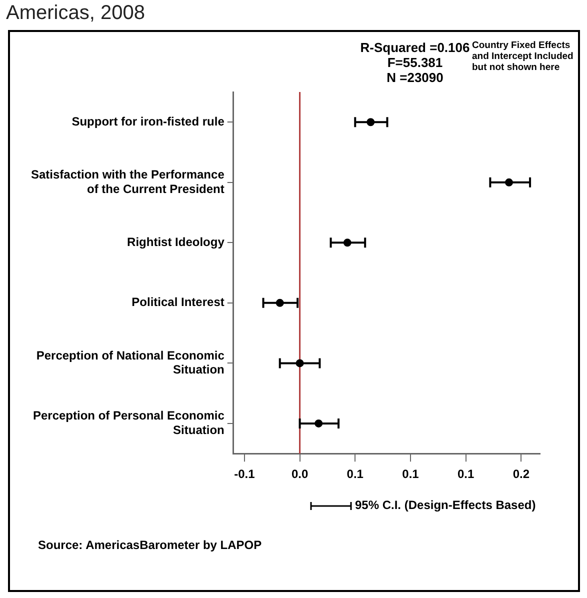 Image resolution: width=587 pixels, height=598 pixels. I want to click on text: Country Fixed Effects and Intercept Included but not shown here, so click(523, 56).